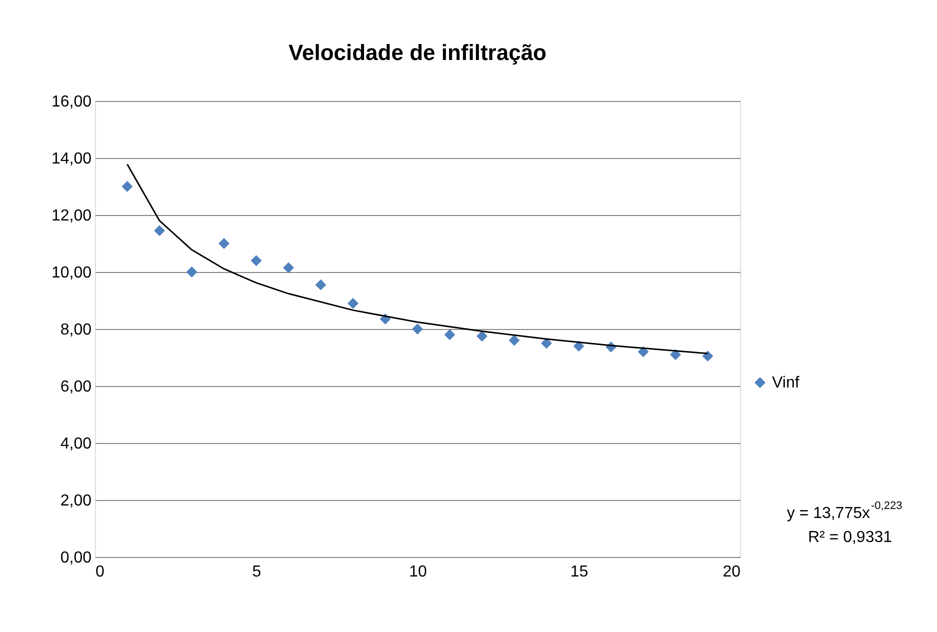  What do you see at coordinates (71, 159) in the screenshot?
I see `y-tick-label: 14,00` at bounding box center [71, 159].